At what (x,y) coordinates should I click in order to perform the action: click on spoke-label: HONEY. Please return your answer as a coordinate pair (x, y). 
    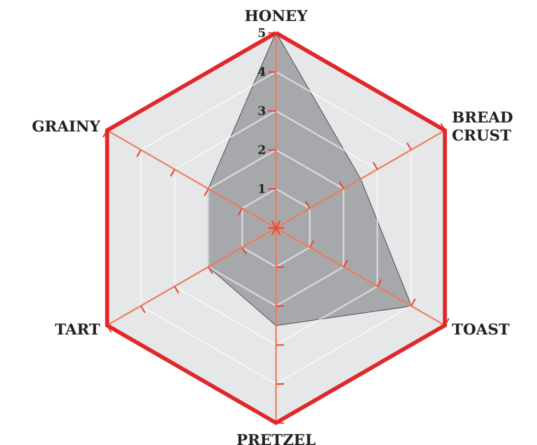
    Looking at the image, I should click on (276, 15).